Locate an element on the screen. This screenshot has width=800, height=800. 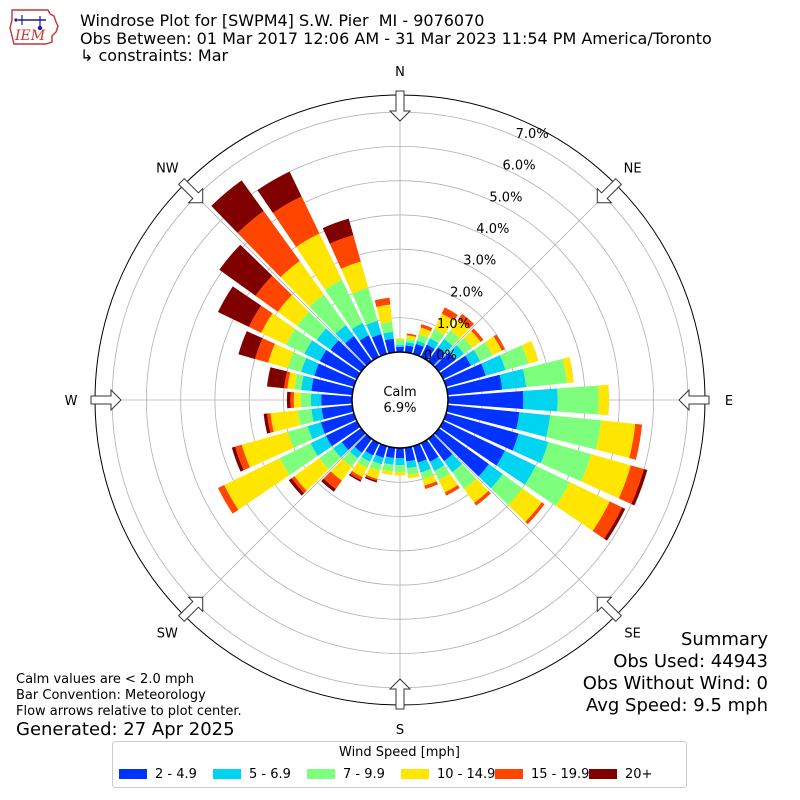
calm-note: Calm values are < 2.0 mph is located at coordinates (105, 679).